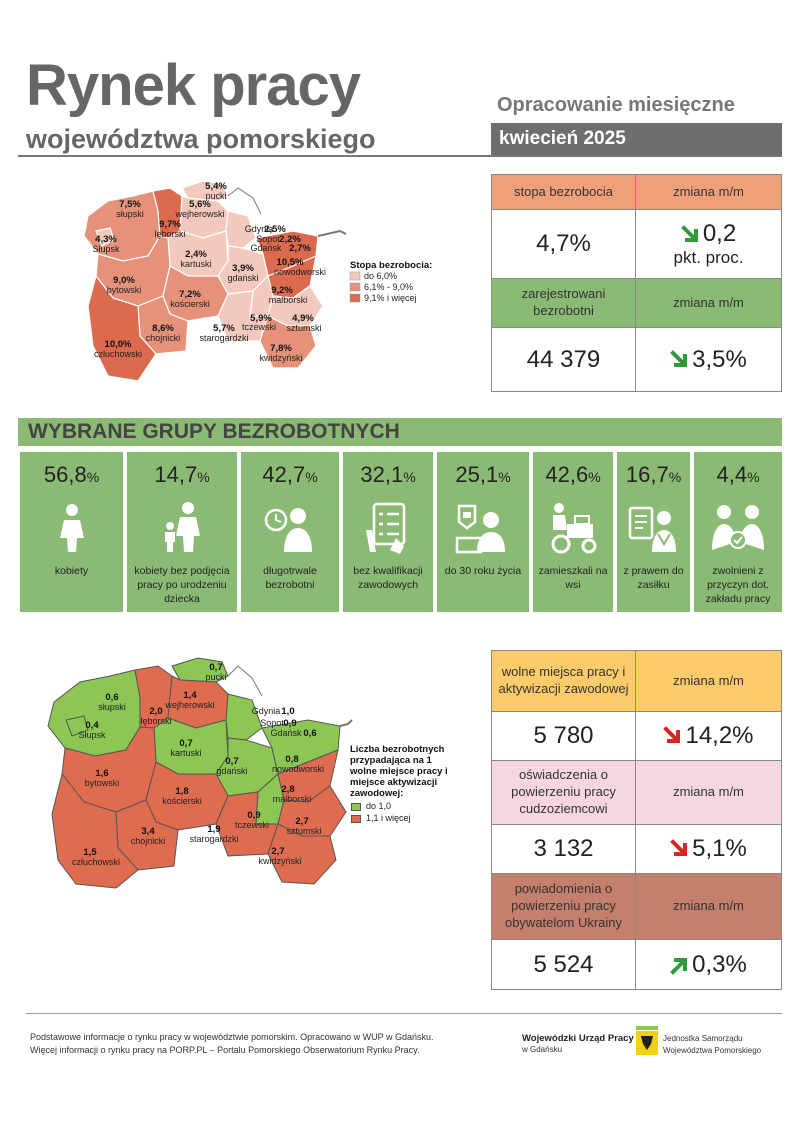 This screenshot has height=1131, width=800. What do you see at coordinates (280, 358) in the screenshot?
I see `map-region-name: kwidzyński` at bounding box center [280, 358].